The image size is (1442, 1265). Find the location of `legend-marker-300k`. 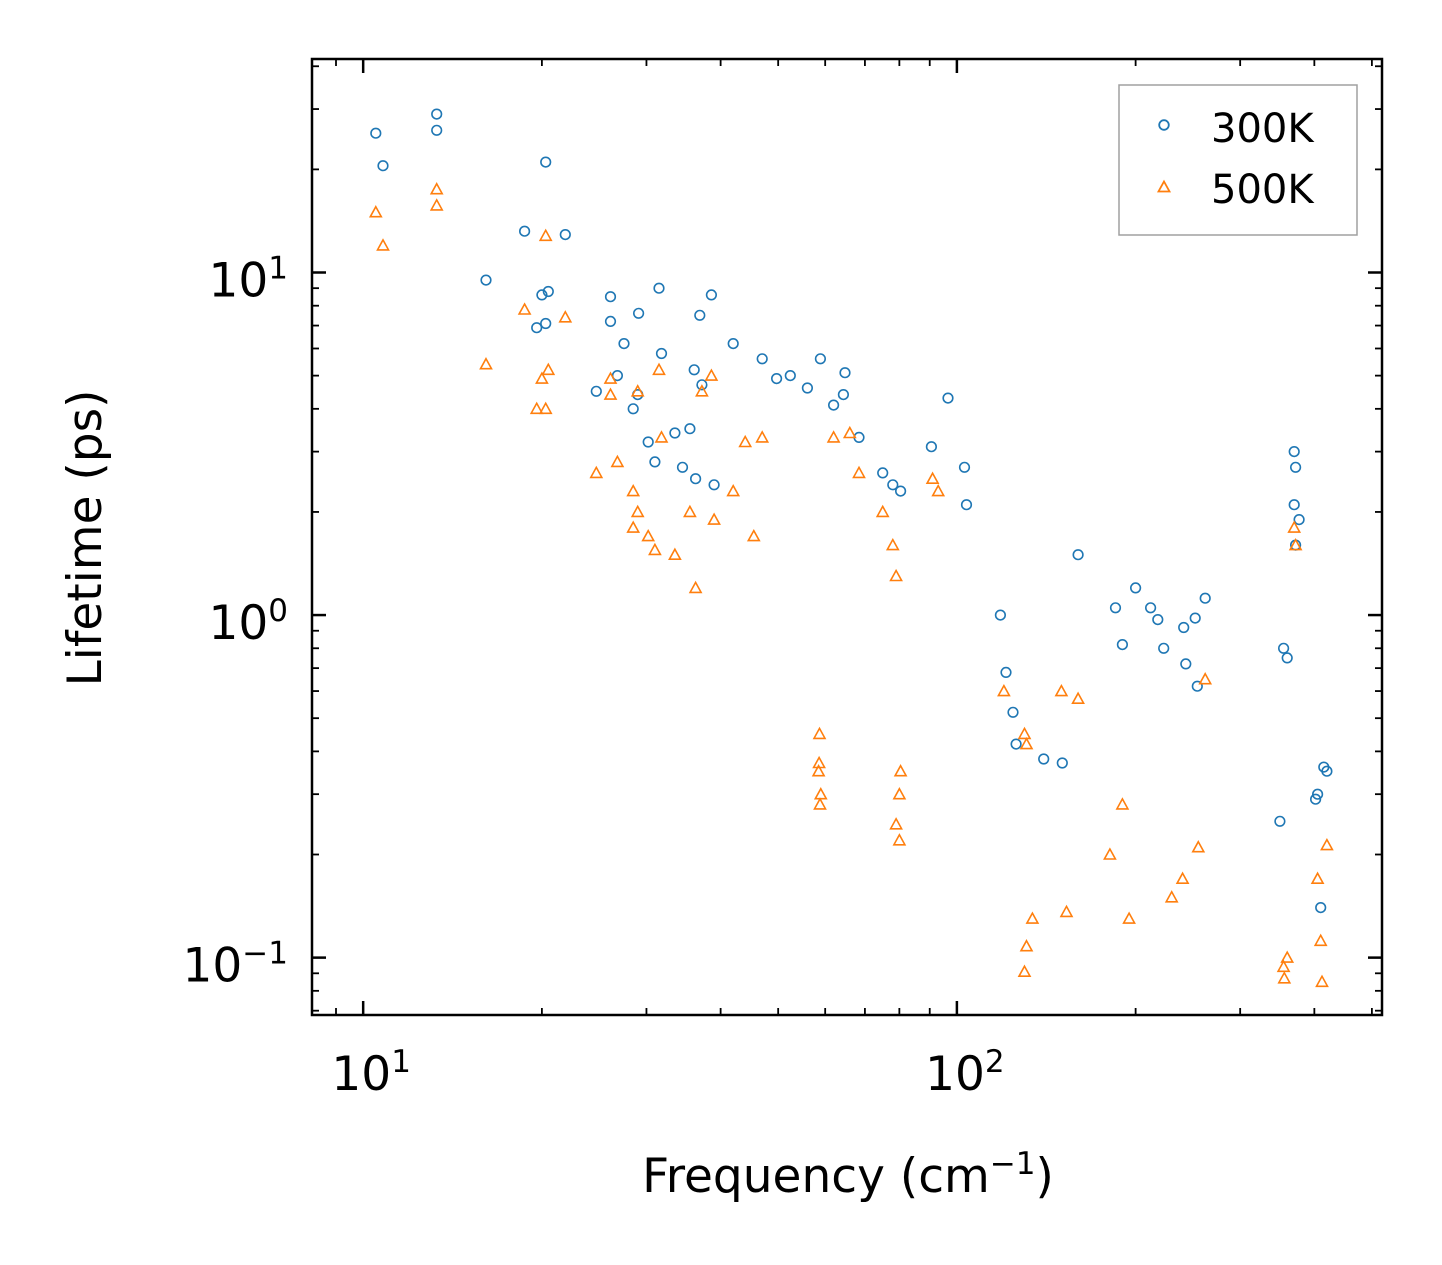

legend-marker-300k is located at coordinates (1164, 125).